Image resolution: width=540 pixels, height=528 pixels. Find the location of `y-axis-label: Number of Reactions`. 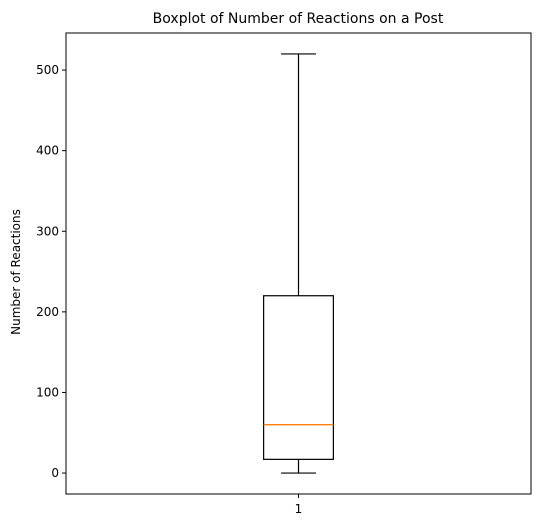

y-axis-label: Number of Reactions is located at coordinates (16, 272).